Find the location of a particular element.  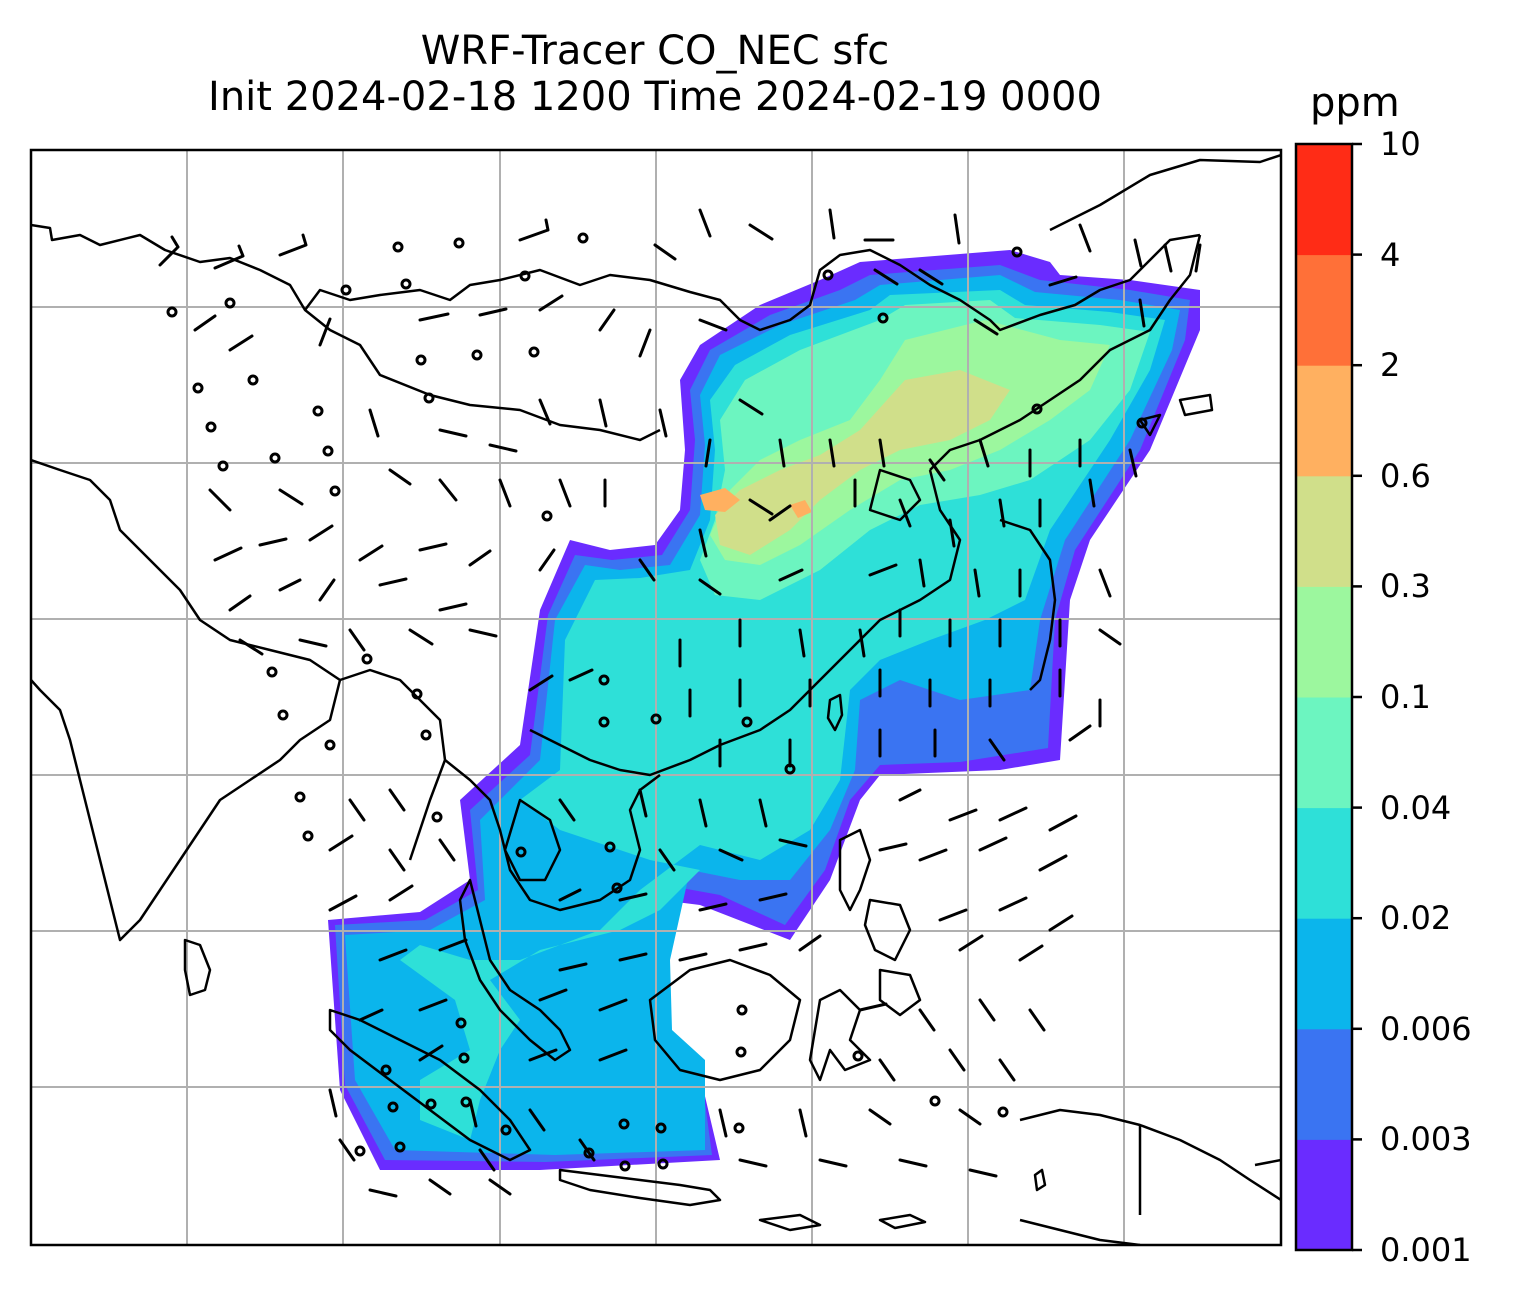

colorbar-tick-label: 0.006 is located at coordinates (1426, 1028).